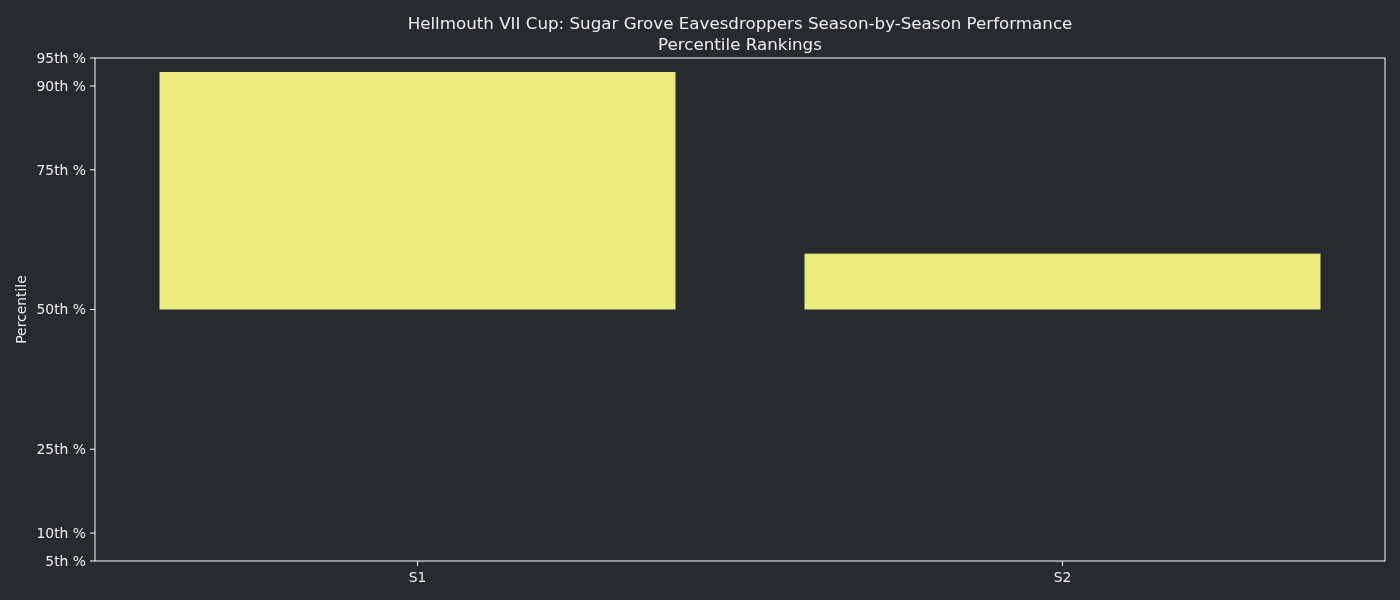  What do you see at coordinates (65, 560) in the screenshot?
I see `y-tick-label: 5th %` at bounding box center [65, 560].